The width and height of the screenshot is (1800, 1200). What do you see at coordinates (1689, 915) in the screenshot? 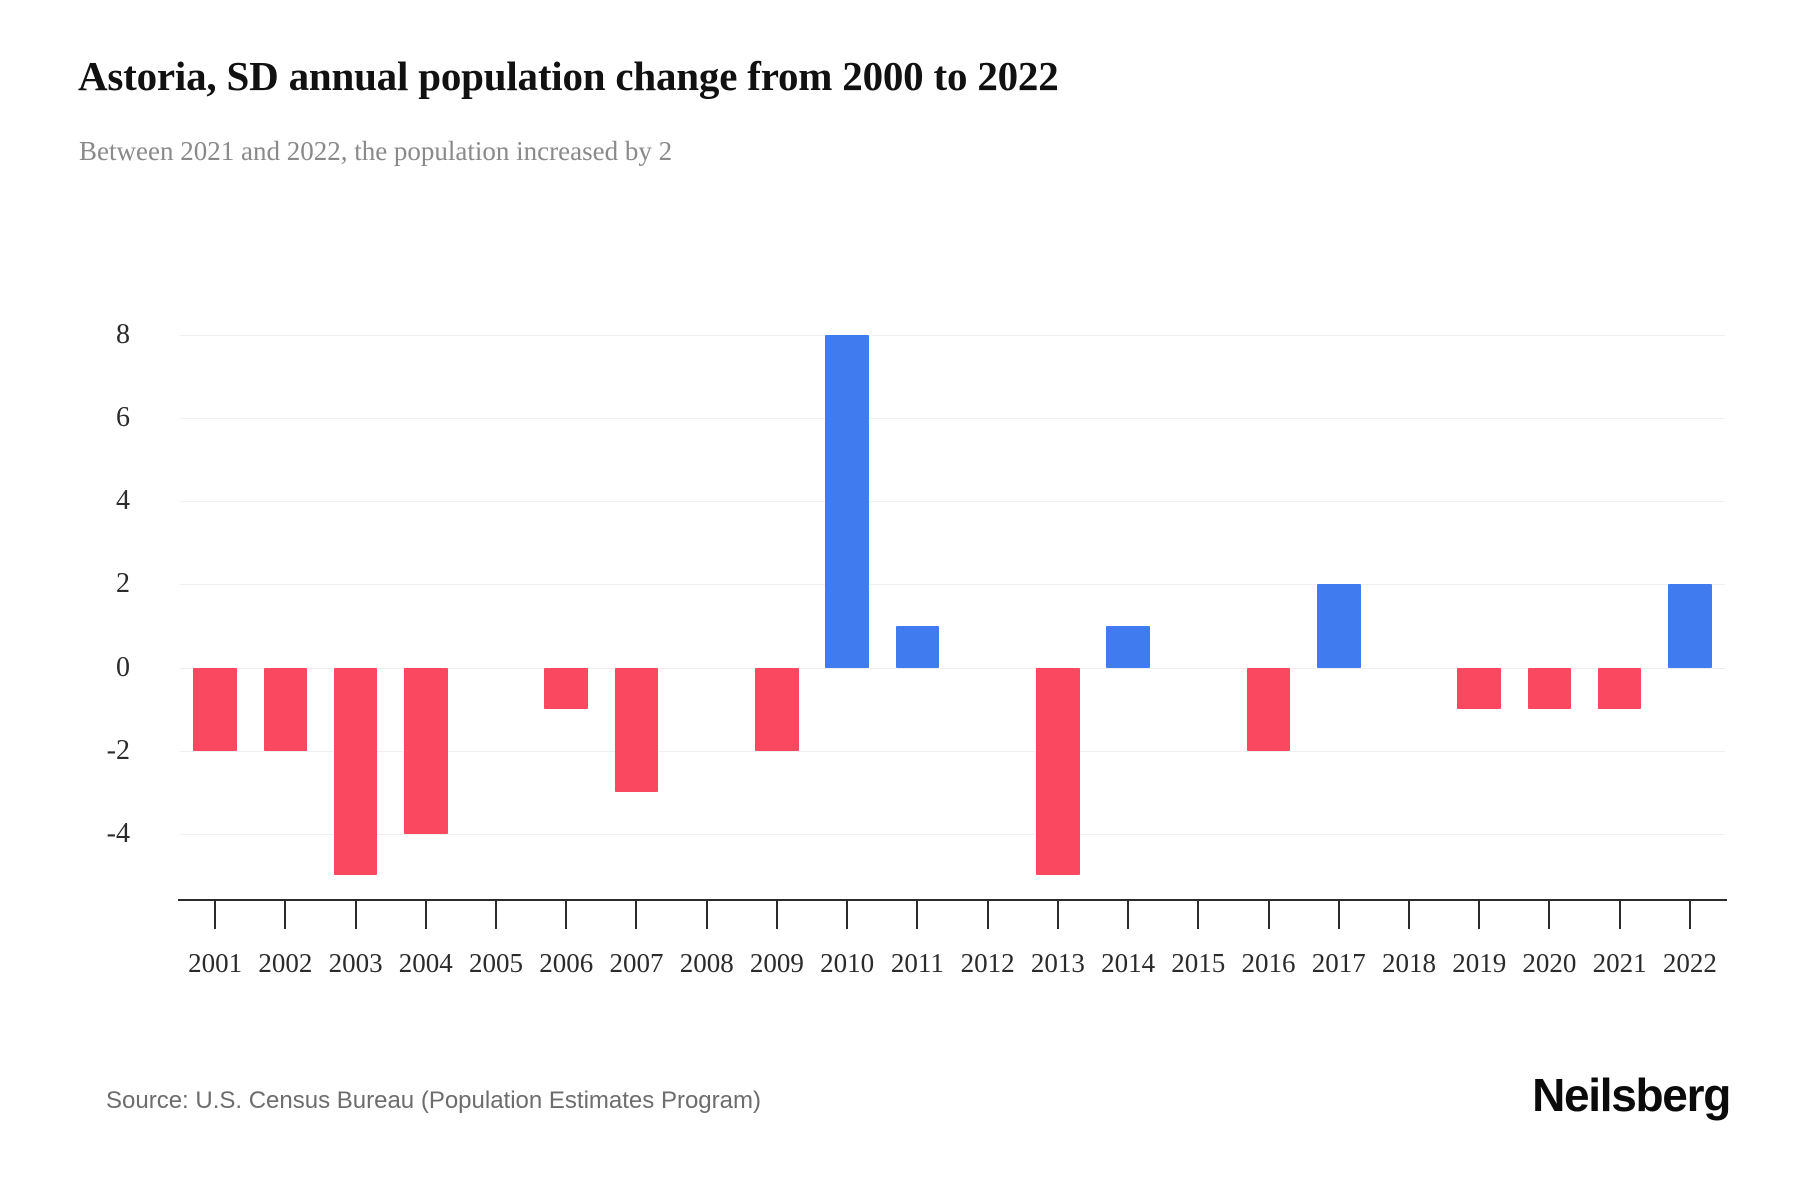
I see `x-tick-2022` at bounding box center [1689, 915].